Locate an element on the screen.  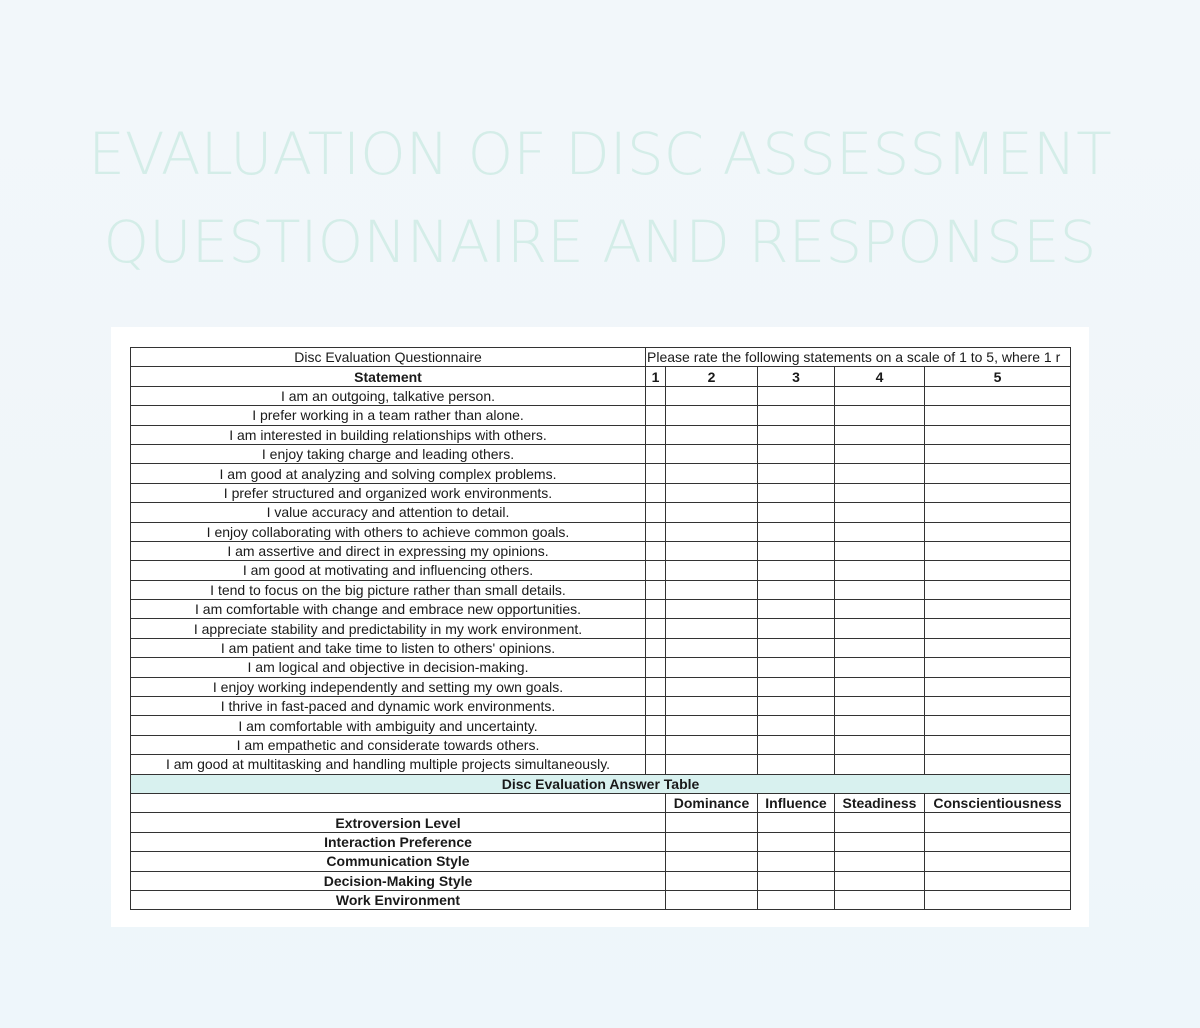
answer-row-label: Interaction Preference is located at coordinates (398, 842).